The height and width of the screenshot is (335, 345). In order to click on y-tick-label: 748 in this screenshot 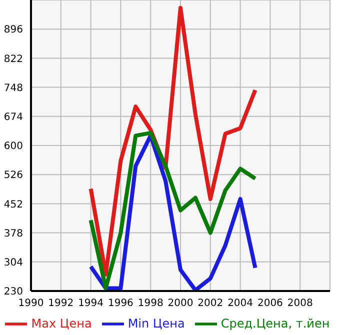, I will do `click(13, 88)`.